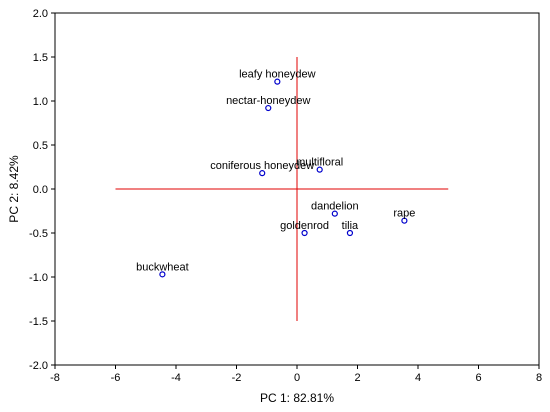 Image resolution: width=550 pixels, height=412 pixels. I want to click on y-tick-label: -2.0, so click(38, 366).